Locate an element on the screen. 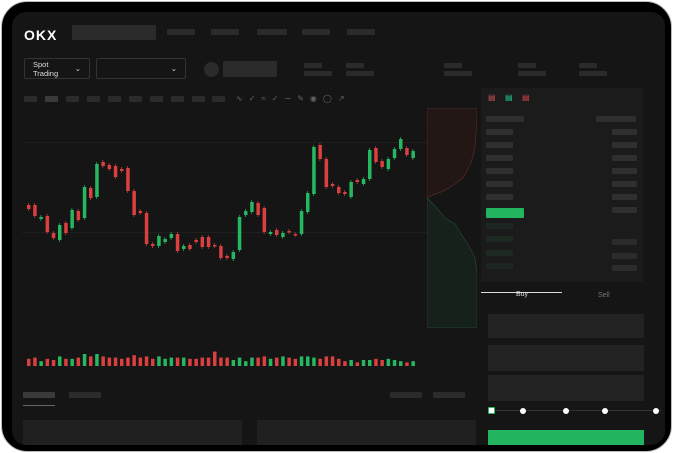 This screenshot has width=673, height=453. drawing-tools-icon: ∿✓≈✓∼✎◉◯↗ is located at coordinates (293, 98).